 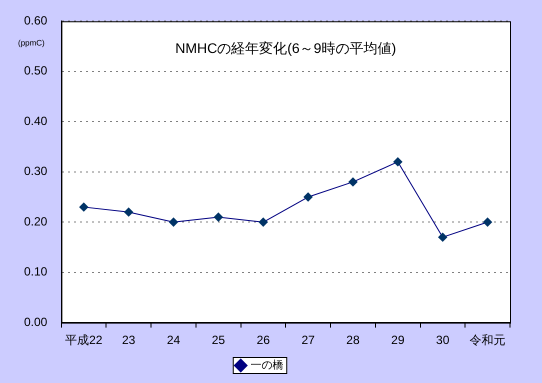 I want to click on y-tick-label: 0.50, so click(x=36, y=71).